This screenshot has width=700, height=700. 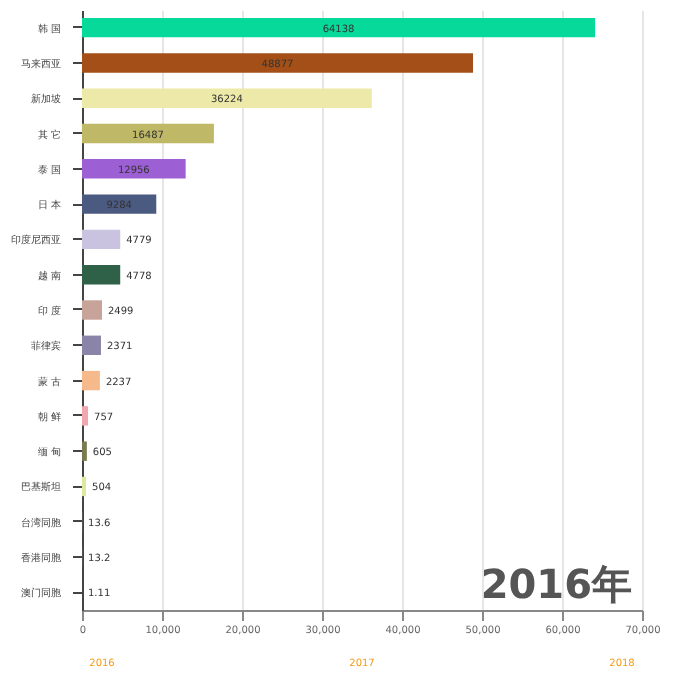 What do you see at coordinates (556, 584) in the screenshot?
I see `annotation: 2016年` at bounding box center [556, 584].